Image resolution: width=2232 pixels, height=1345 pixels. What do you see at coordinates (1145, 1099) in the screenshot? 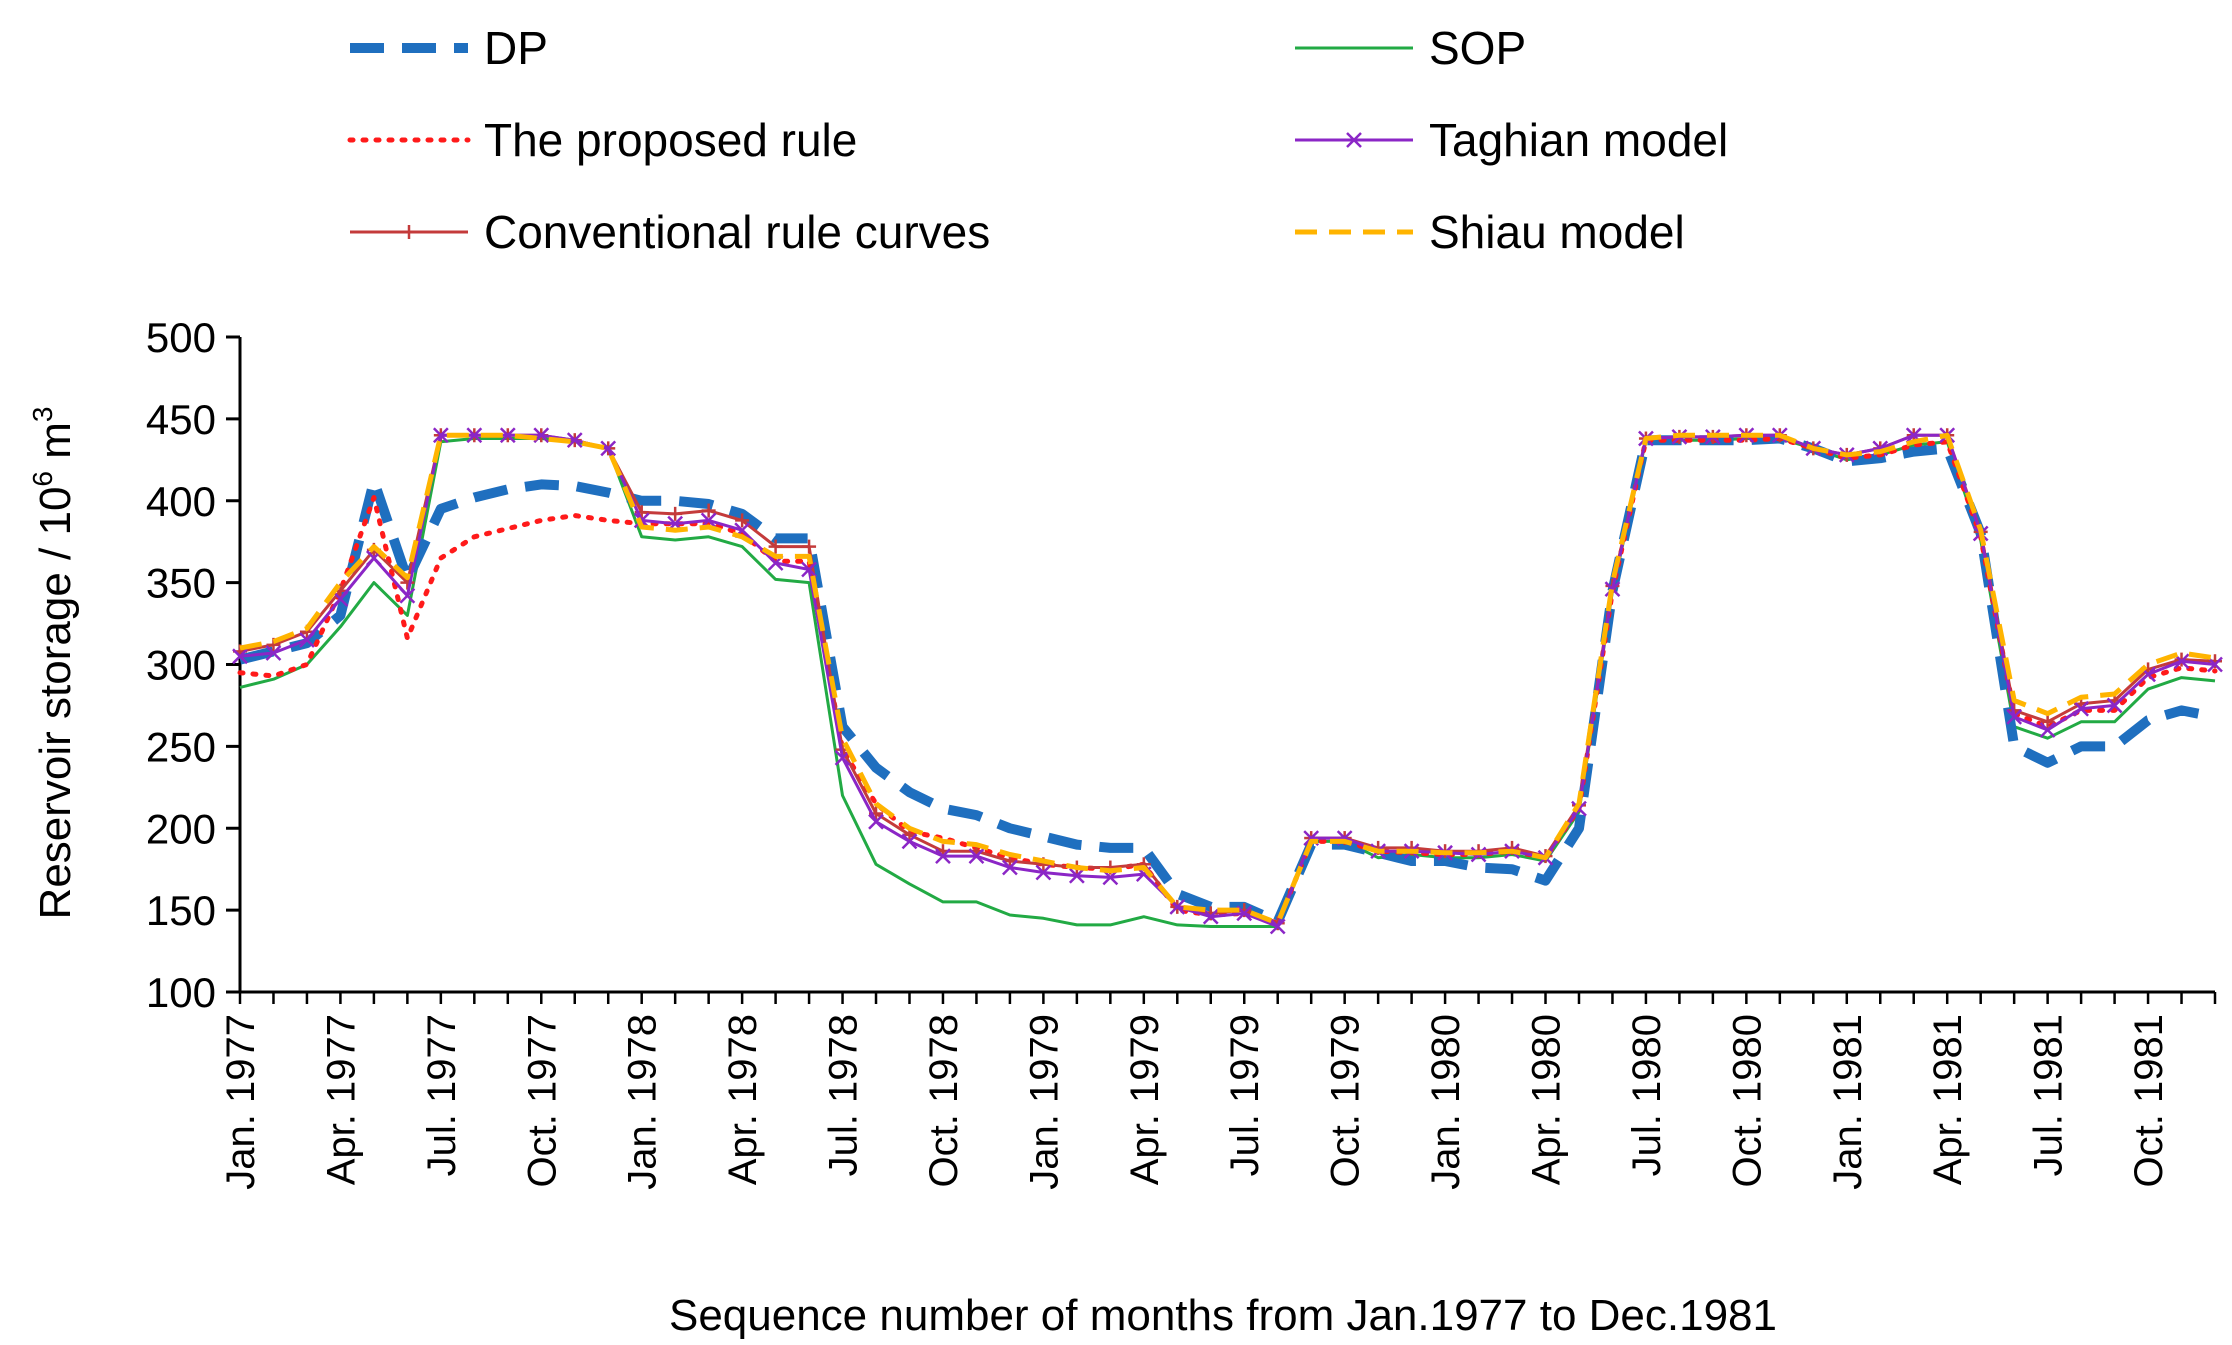
I see `x-tick-label: Apr. 1979` at bounding box center [1145, 1099].